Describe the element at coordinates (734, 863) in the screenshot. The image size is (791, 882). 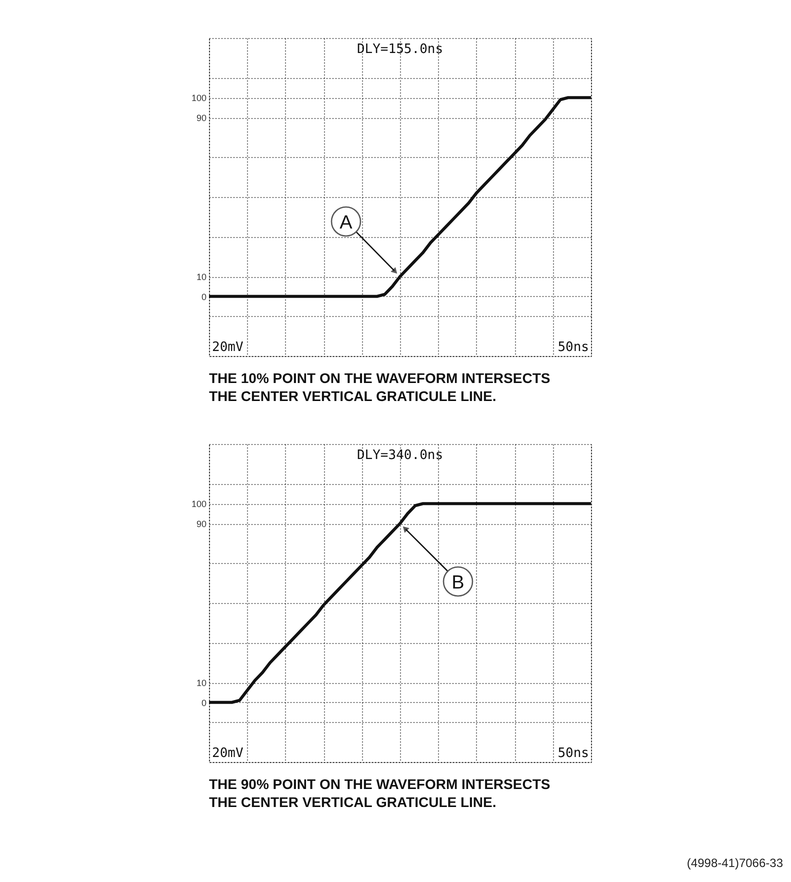
I see `text: (4998-41)7066-33` at that location.